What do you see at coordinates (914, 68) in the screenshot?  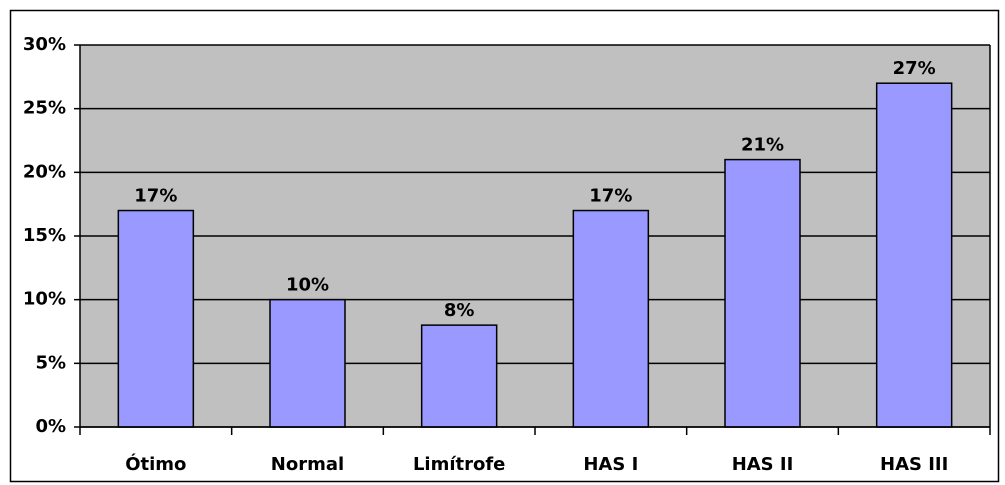 I see `data-label: 27%` at bounding box center [914, 68].